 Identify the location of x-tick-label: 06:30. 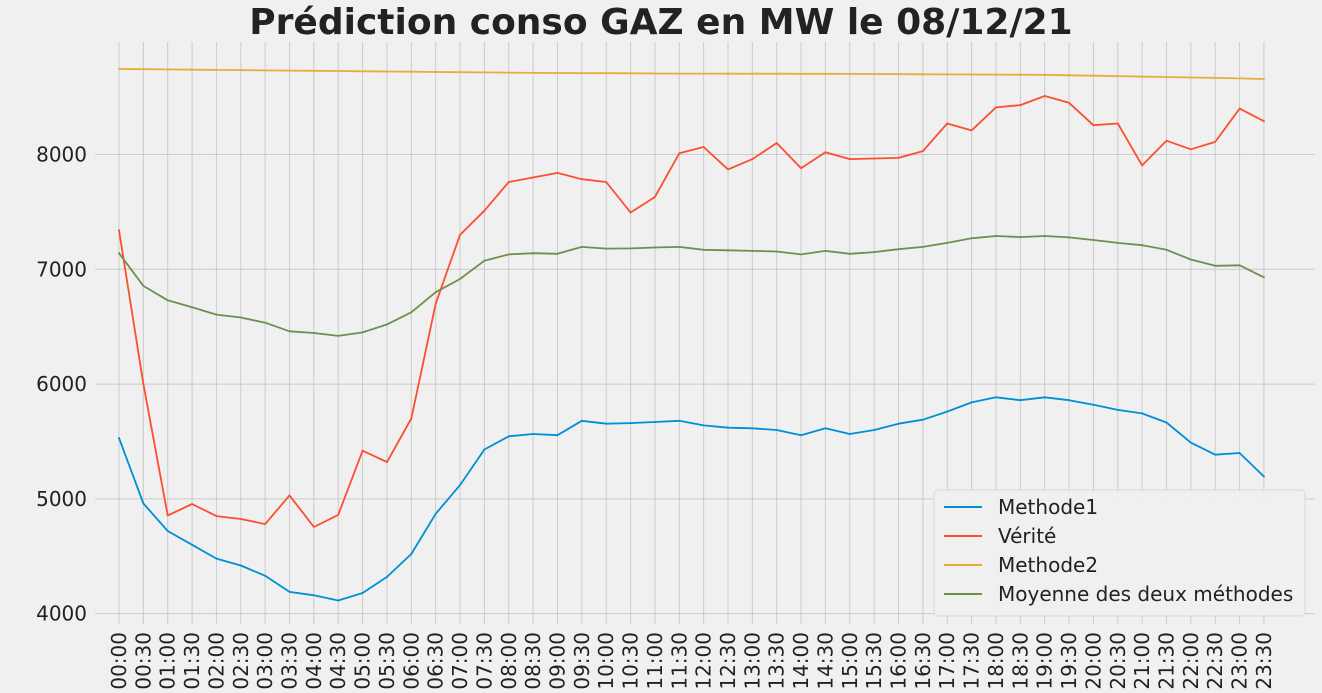
(436, 661).